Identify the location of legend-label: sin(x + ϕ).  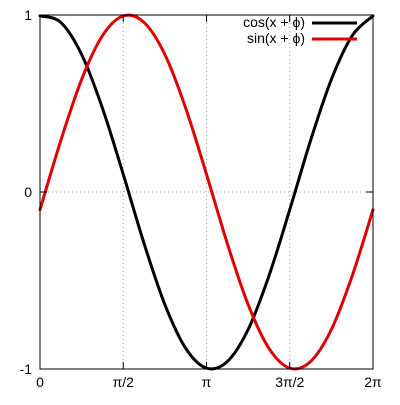
(276, 38).